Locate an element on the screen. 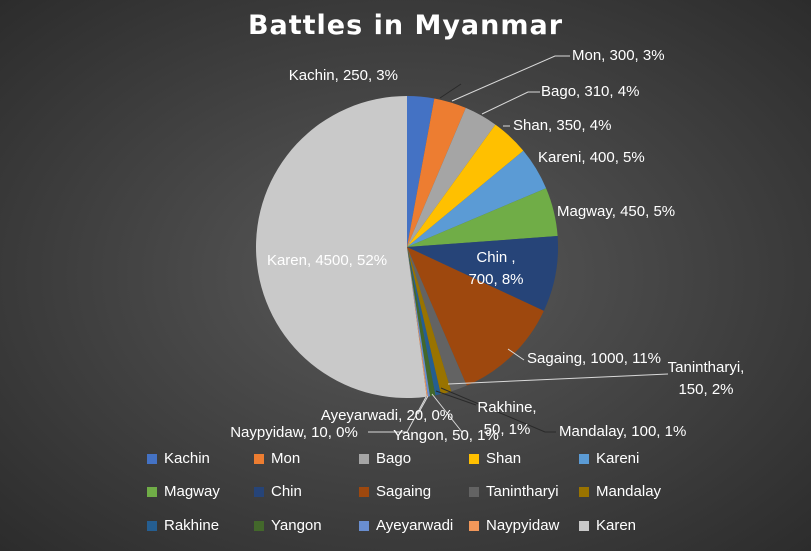 This screenshot has height=551, width=811. legend-label-kachin: Kachin is located at coordinates (187, 458).